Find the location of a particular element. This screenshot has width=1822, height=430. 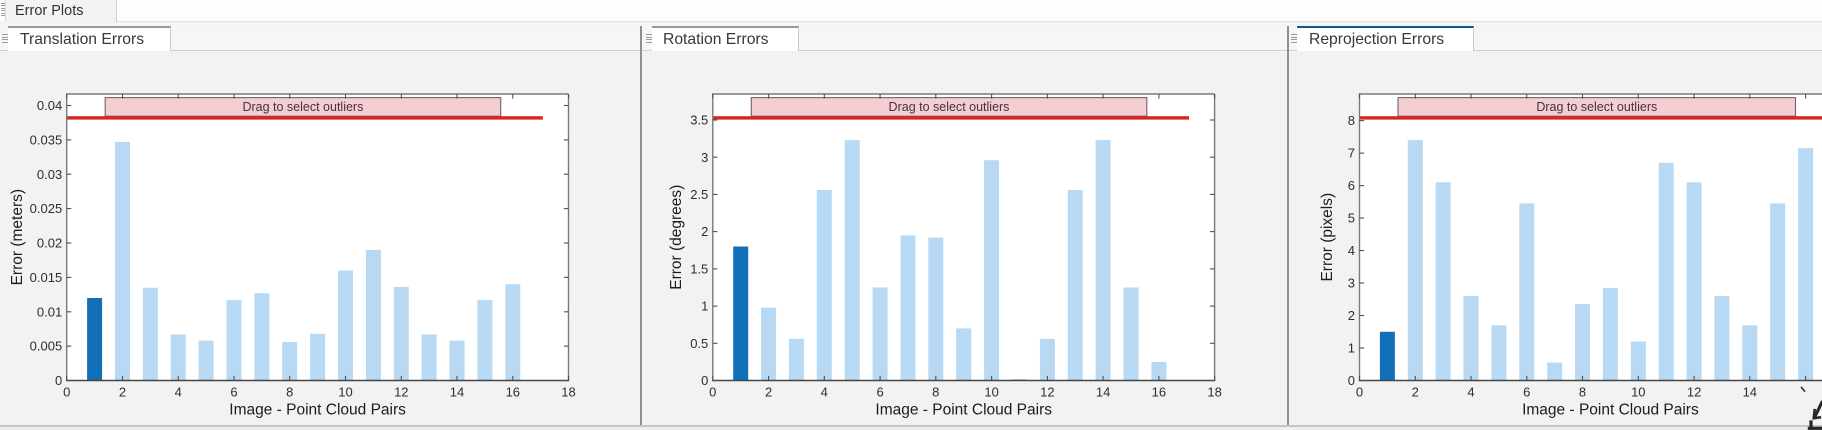

svg-text: 2.5 is located at coordinates (699, 194).